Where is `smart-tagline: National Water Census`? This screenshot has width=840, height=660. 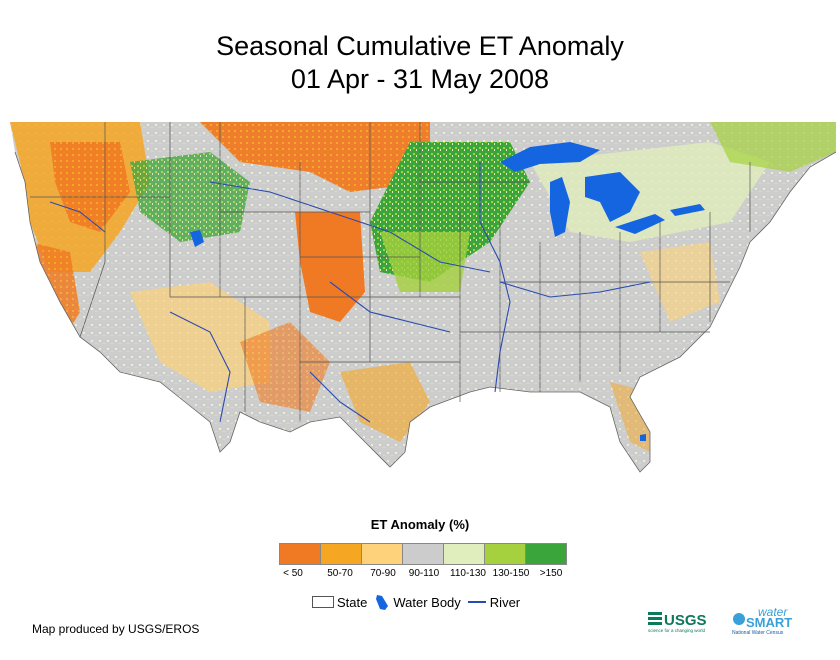
smart-tagline: National Water Census is located at coordinates (758, 633).